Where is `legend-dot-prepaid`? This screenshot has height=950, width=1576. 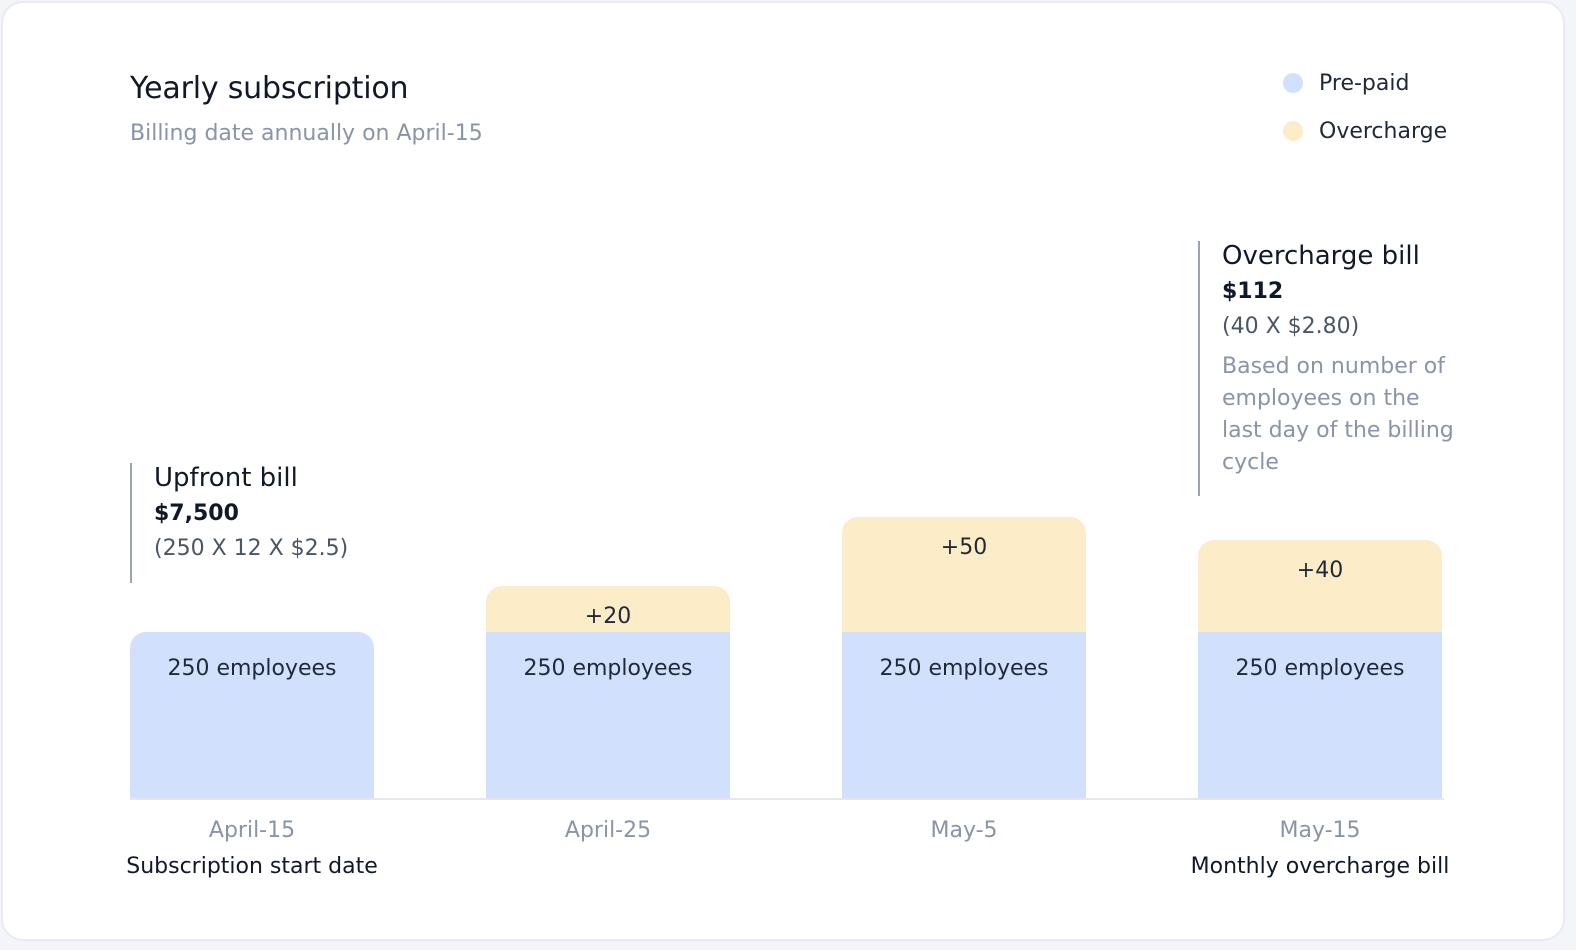
legend-dot-prepaid is located at coordinates (1293, 83).